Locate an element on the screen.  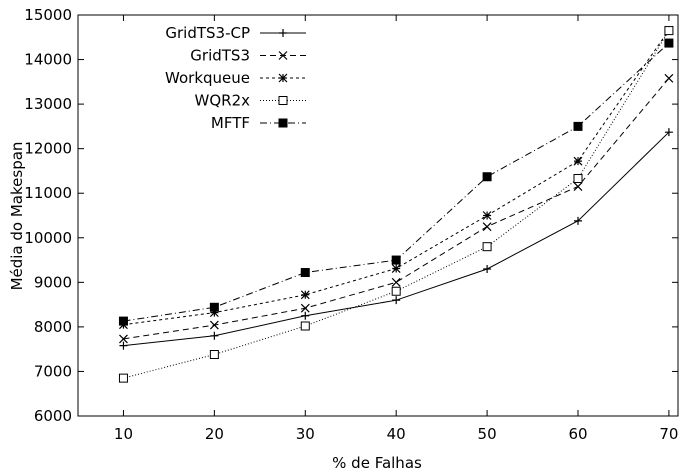
legend-label: WQR2x is located at coordinates (223, 101).